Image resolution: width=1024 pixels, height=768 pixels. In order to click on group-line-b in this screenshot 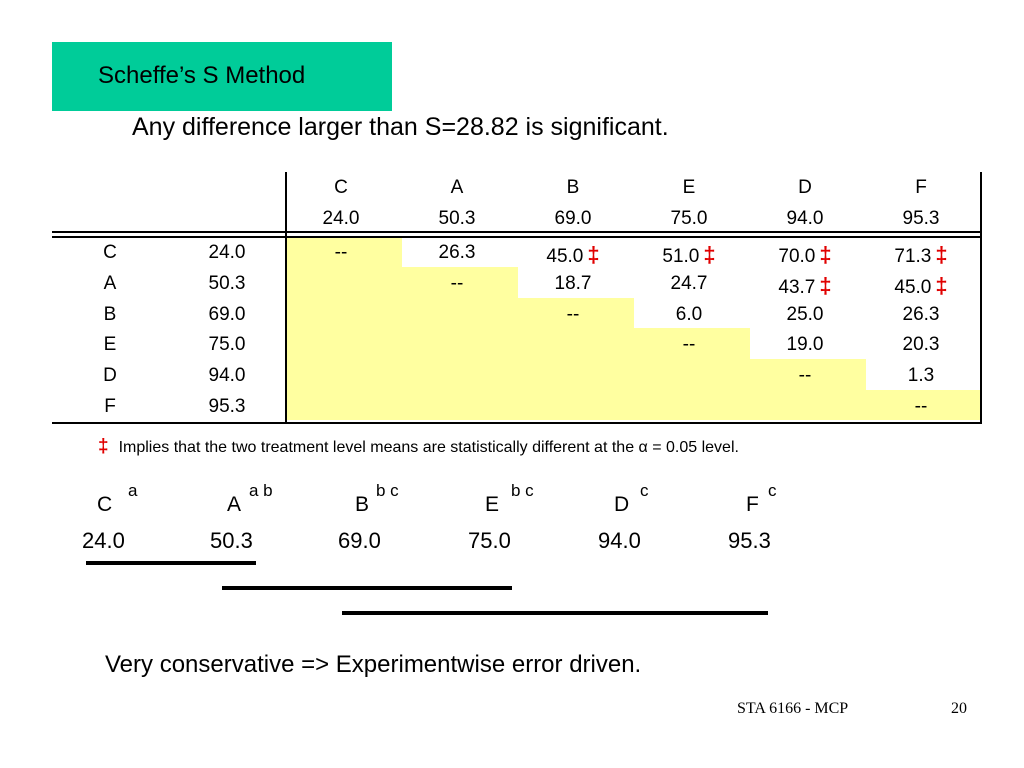, I will do `click(367, 588)`.